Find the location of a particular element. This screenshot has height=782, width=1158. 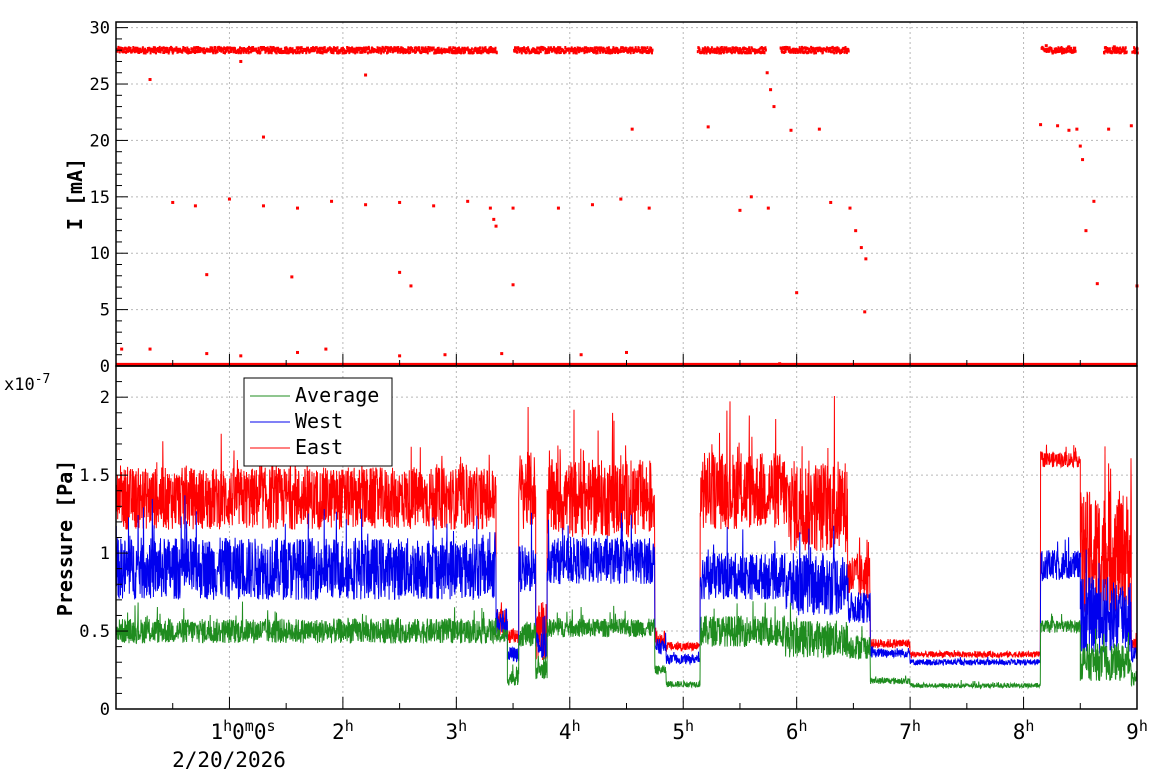

x-tick-label: 6h is located at coordinates (797, 730).